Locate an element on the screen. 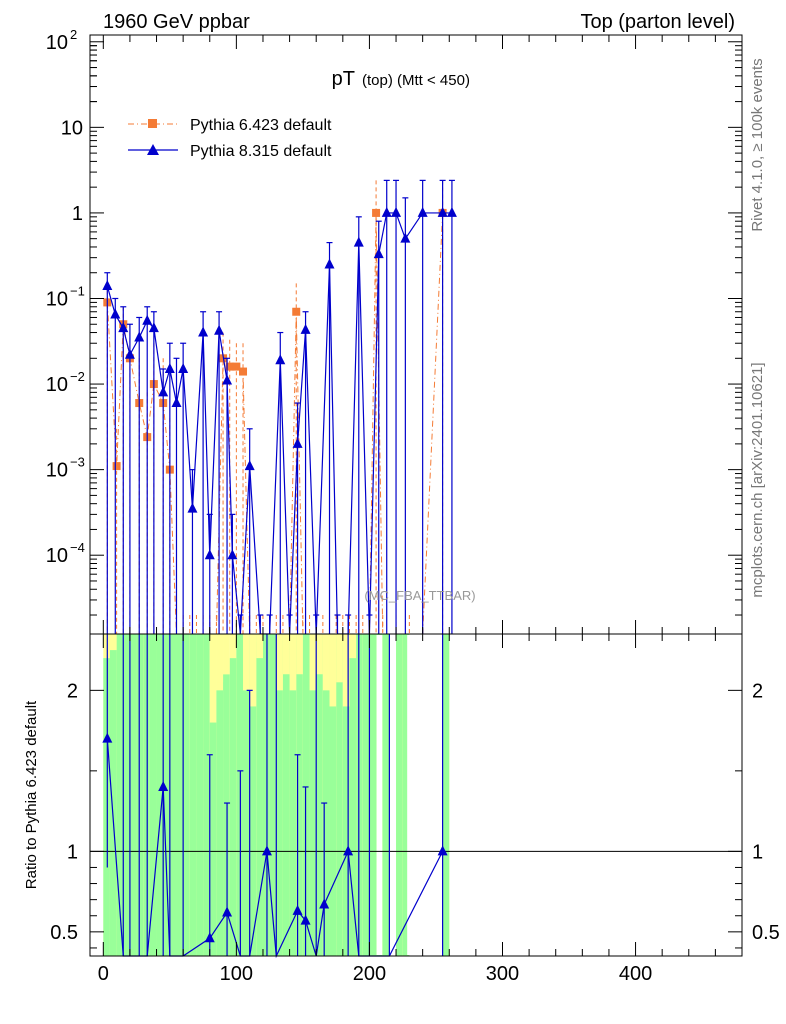 The width and height of the screenshot is (786, 1024). x-tick-label: 200 is located at coordinates (369, 974).